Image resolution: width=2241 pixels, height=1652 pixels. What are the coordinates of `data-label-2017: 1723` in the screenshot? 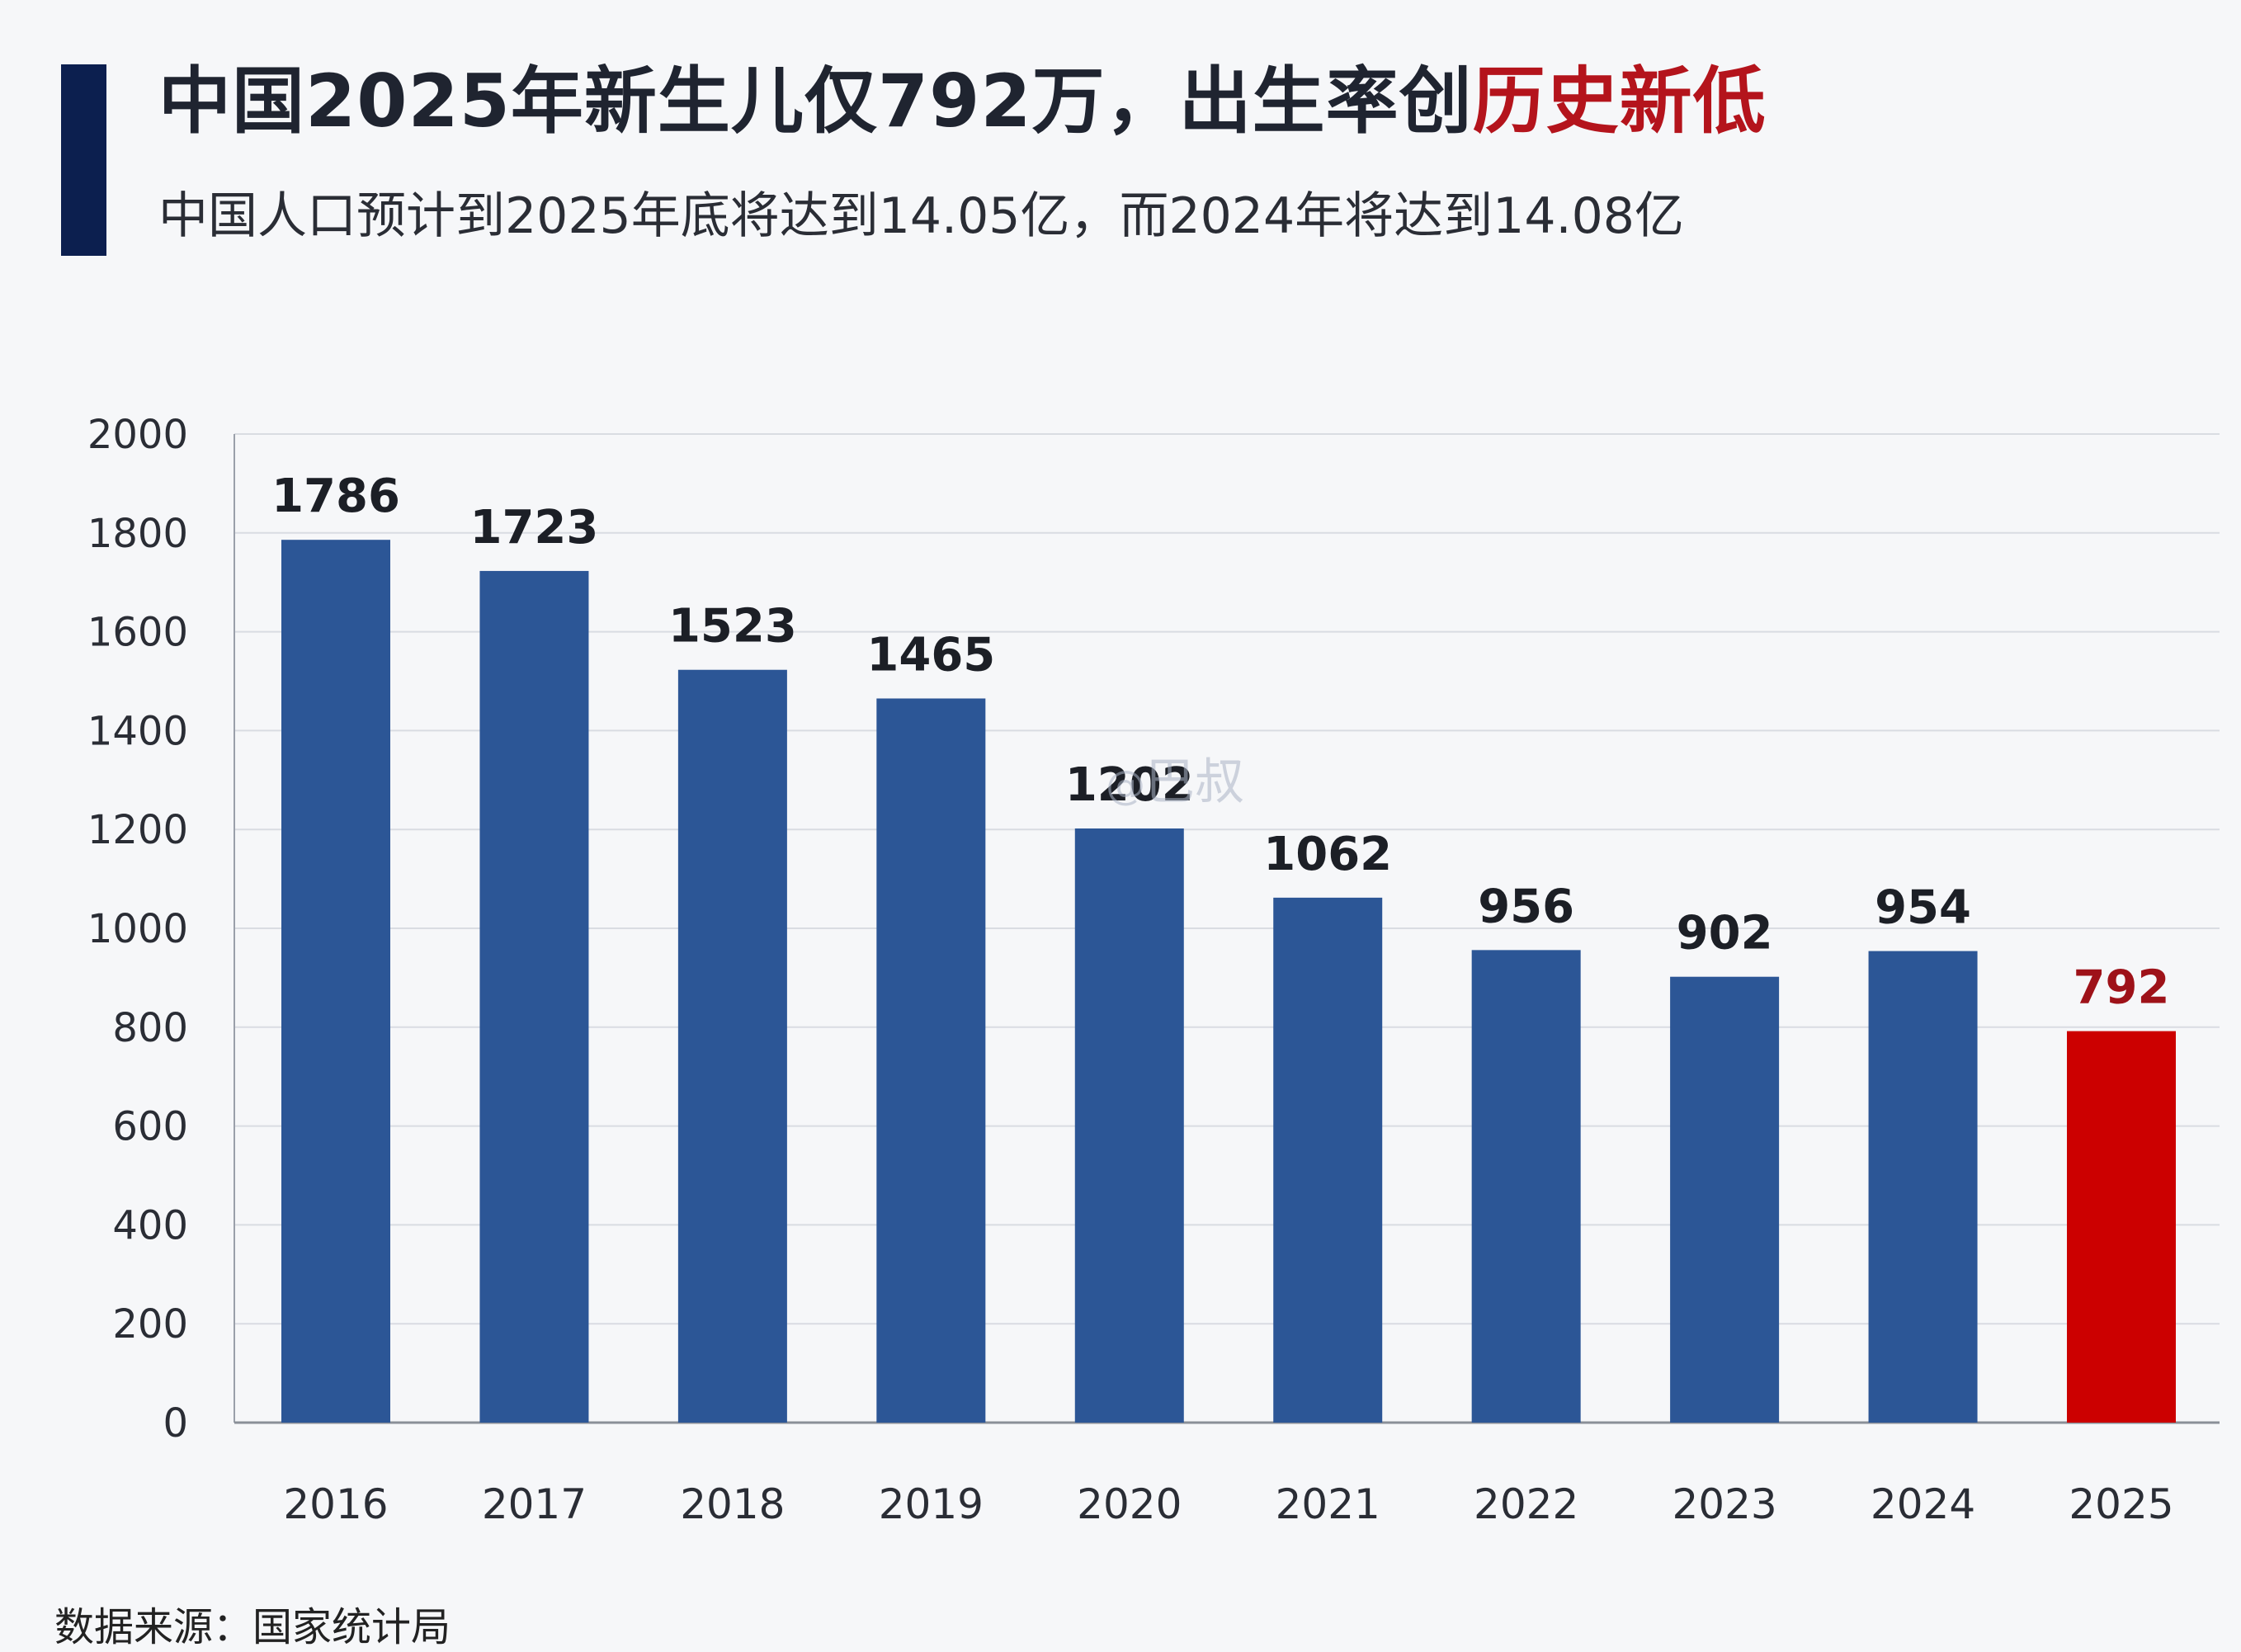 It's located at (534, 528).